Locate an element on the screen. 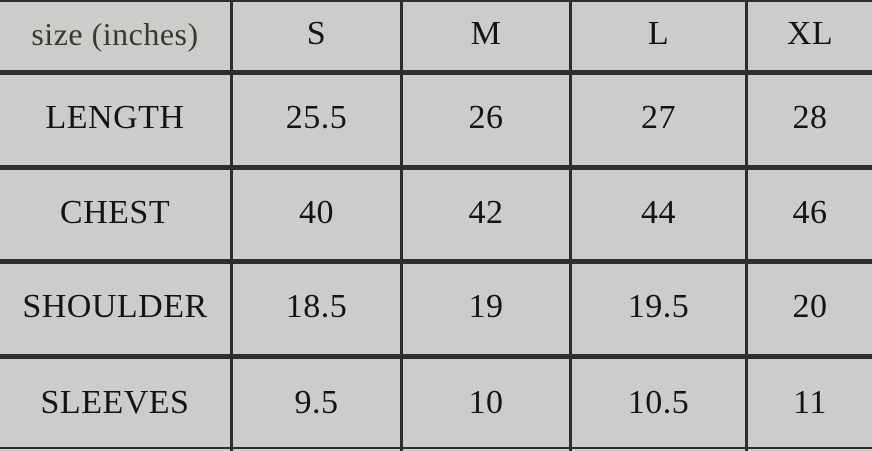 This screenshot has height=451, width=872. row-label-chest: CHEST is located at coordinates (116, 217).